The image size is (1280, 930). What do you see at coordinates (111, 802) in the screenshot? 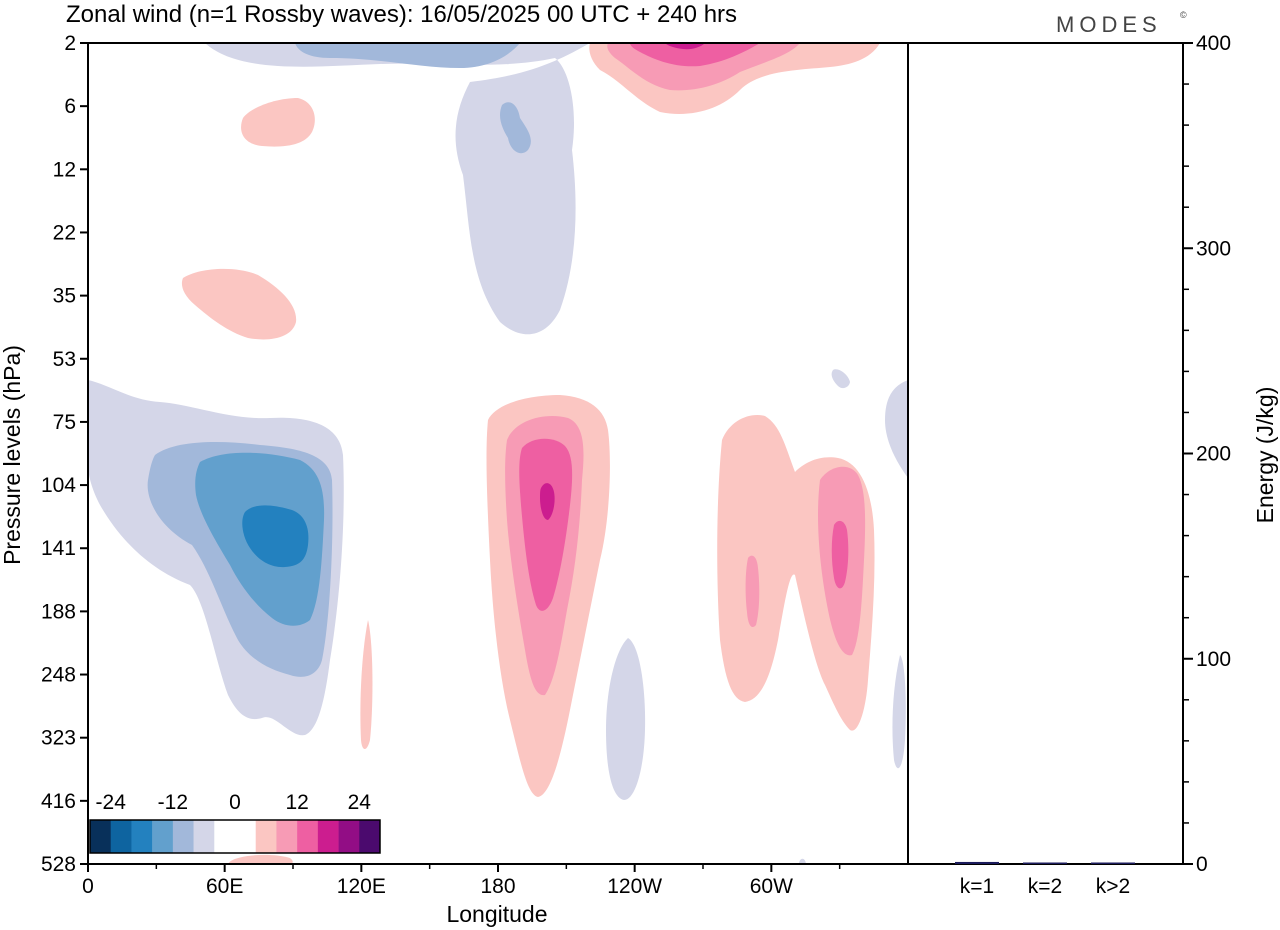
I see `colorbar-label: -24` at bounding box center [111, 802].